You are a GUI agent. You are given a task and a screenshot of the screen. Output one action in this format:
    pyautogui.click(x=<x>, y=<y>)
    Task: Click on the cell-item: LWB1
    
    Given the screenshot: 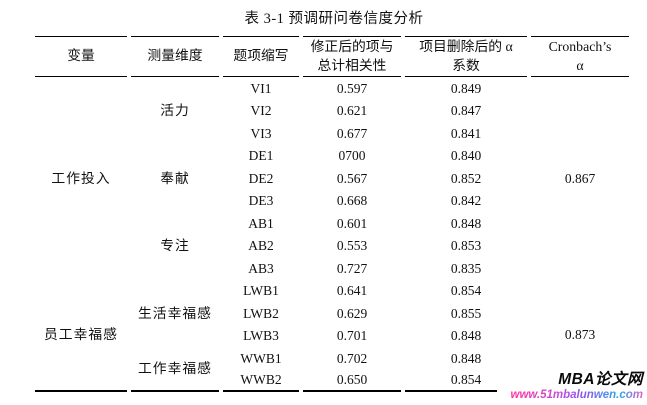 What is the action you would take?
    pyautogui.click(x=261, y=291)
    